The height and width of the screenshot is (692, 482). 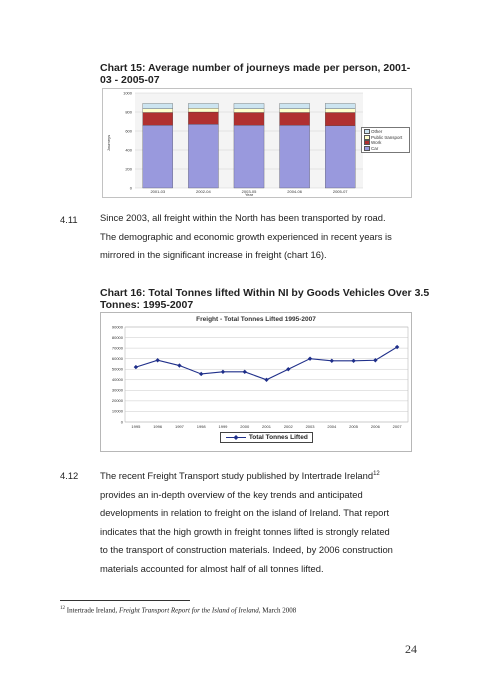 I want to click on footnote-source: Intertrade Ireland,, so click(x=92, y=610).